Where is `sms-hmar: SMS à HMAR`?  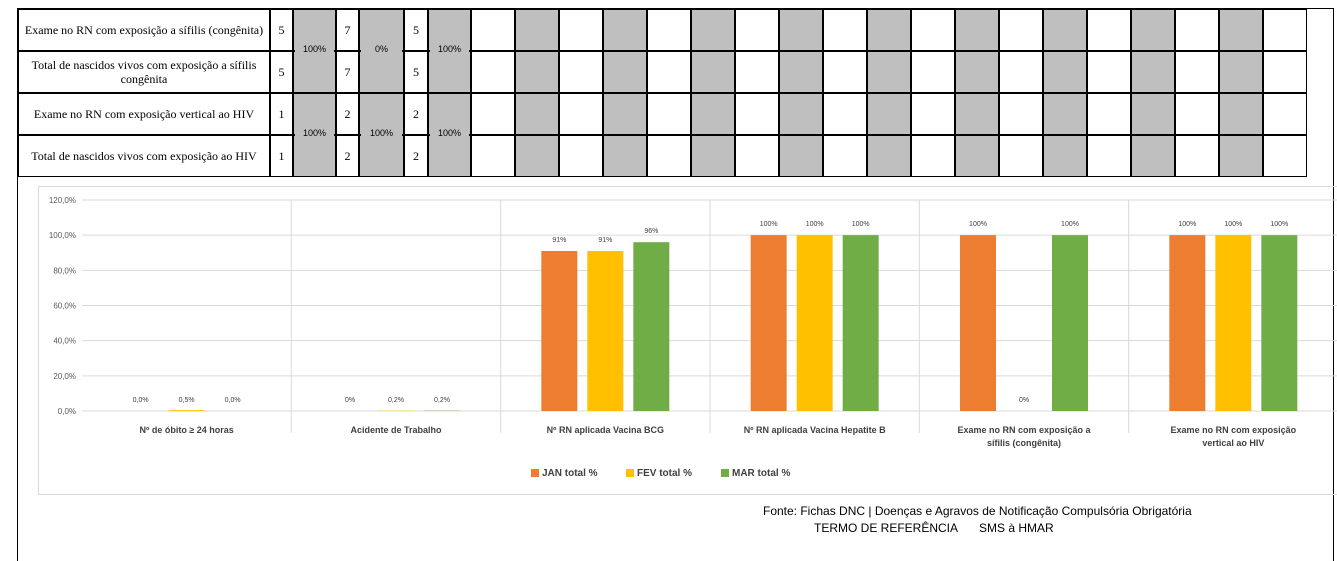 sms-hmar: SMS à HMAR is located at coordinates (1016, 528).